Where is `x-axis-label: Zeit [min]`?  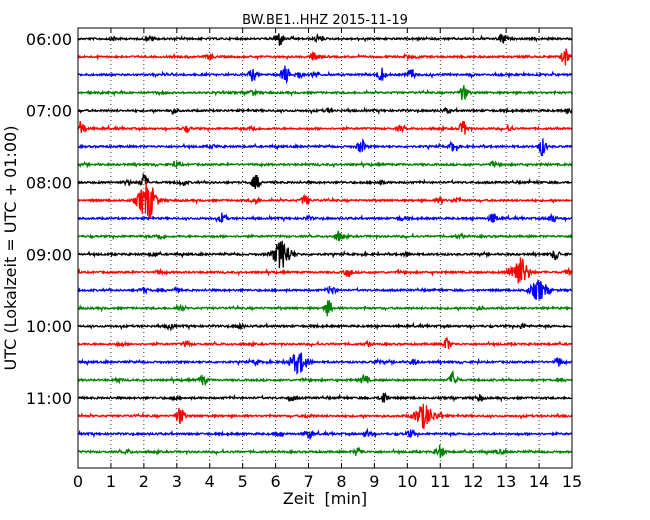
x-axis-label: Zeit [min] is located at coordinates (325, 498).